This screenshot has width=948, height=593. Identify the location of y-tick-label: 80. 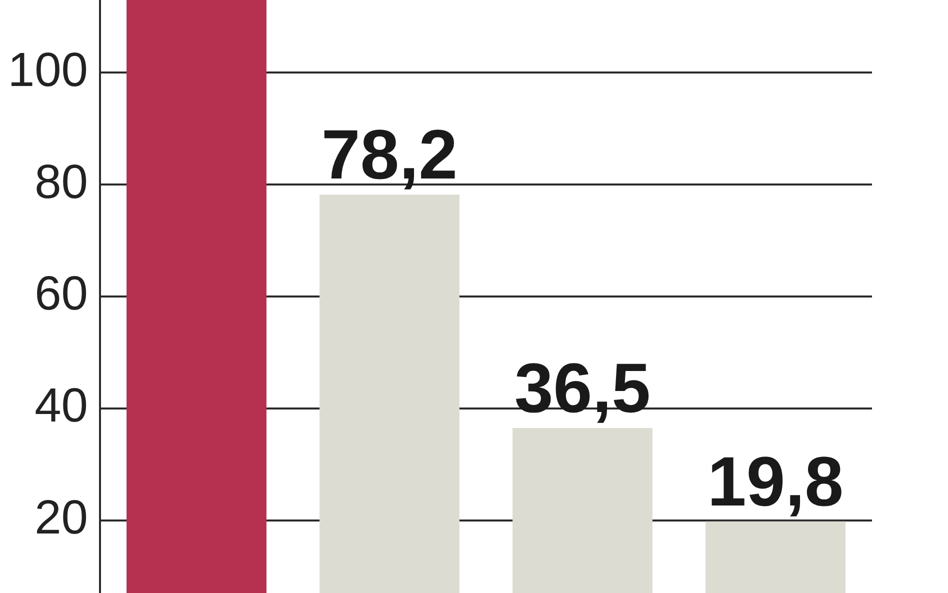
(61, 182).